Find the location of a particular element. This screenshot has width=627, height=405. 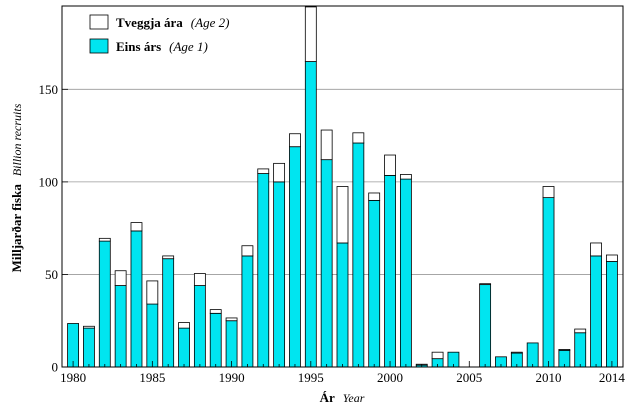

bar-age2-1992 is located at coordinates (263, 171).